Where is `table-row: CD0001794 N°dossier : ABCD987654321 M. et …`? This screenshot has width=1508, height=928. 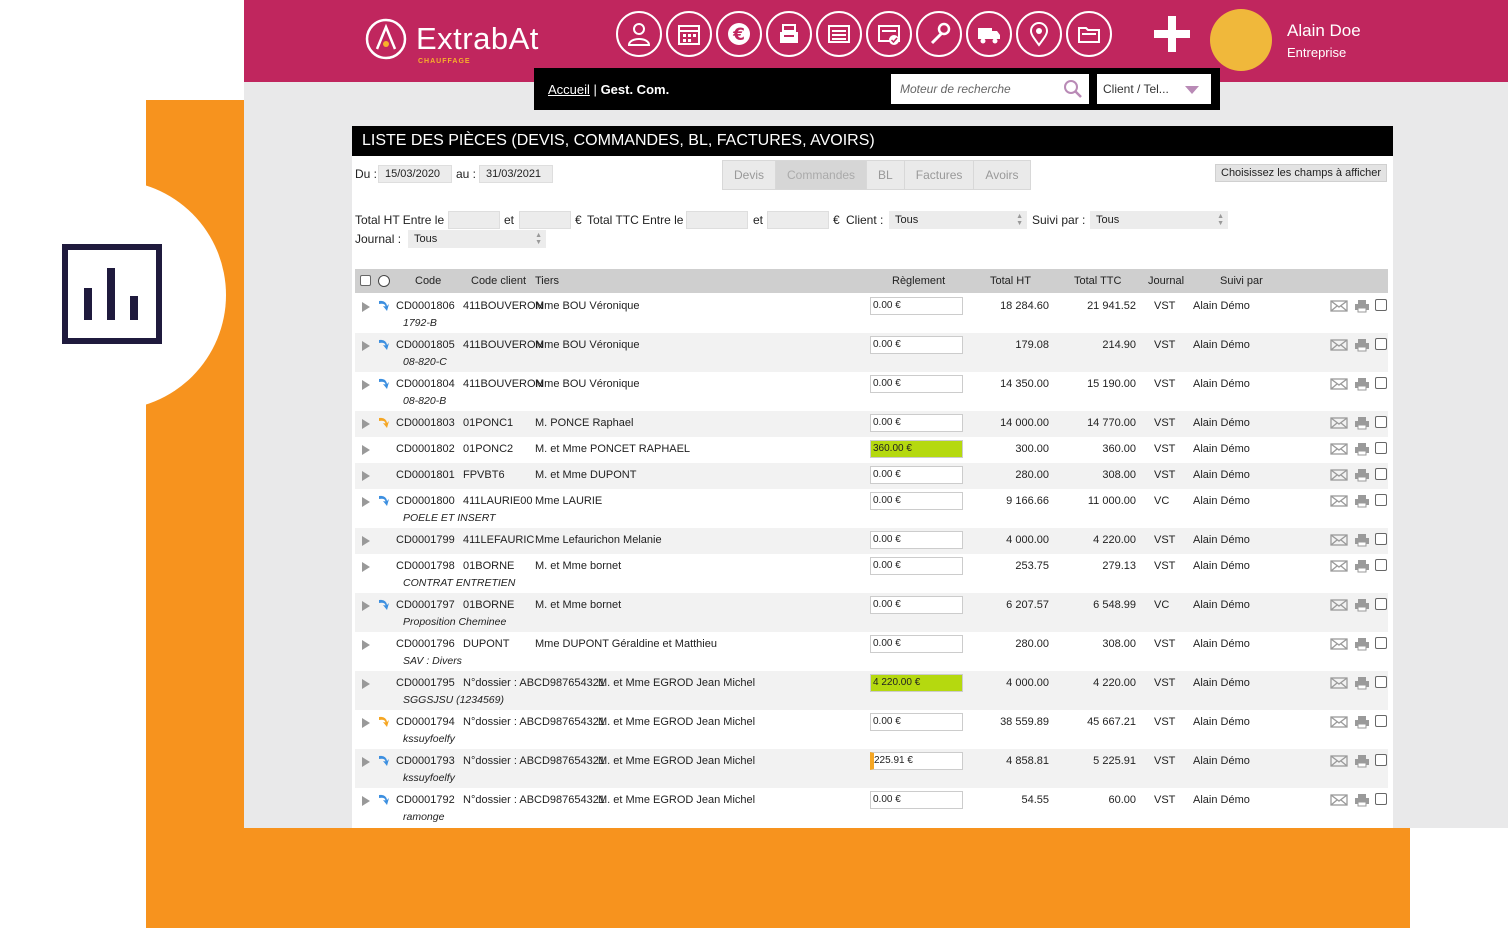
table-row: CD0001794 N°dossier : ABCD987654321 M. et … is located at coordinates (871, 729).